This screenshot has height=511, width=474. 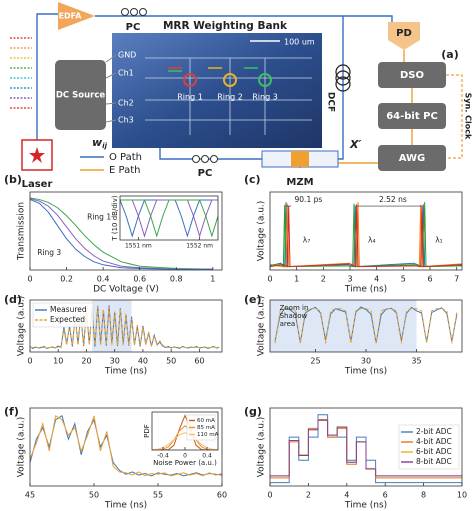 What do you see at coordinates (206, 428) in the screenshot?
I see `legend-label: 85 mA` at bounding box center [206, 428].